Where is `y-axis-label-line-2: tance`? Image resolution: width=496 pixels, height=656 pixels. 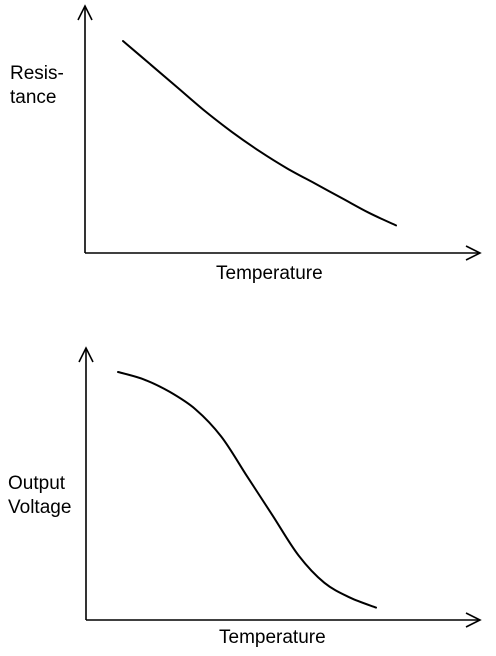 y-axis-label-line-2: tance is located at coordinates (33, 97).